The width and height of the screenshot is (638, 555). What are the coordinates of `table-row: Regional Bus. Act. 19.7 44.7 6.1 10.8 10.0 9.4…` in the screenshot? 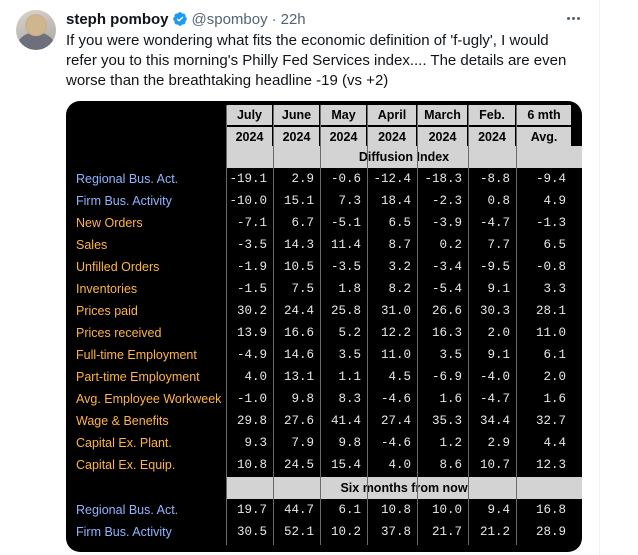 It's located at (324, 510).